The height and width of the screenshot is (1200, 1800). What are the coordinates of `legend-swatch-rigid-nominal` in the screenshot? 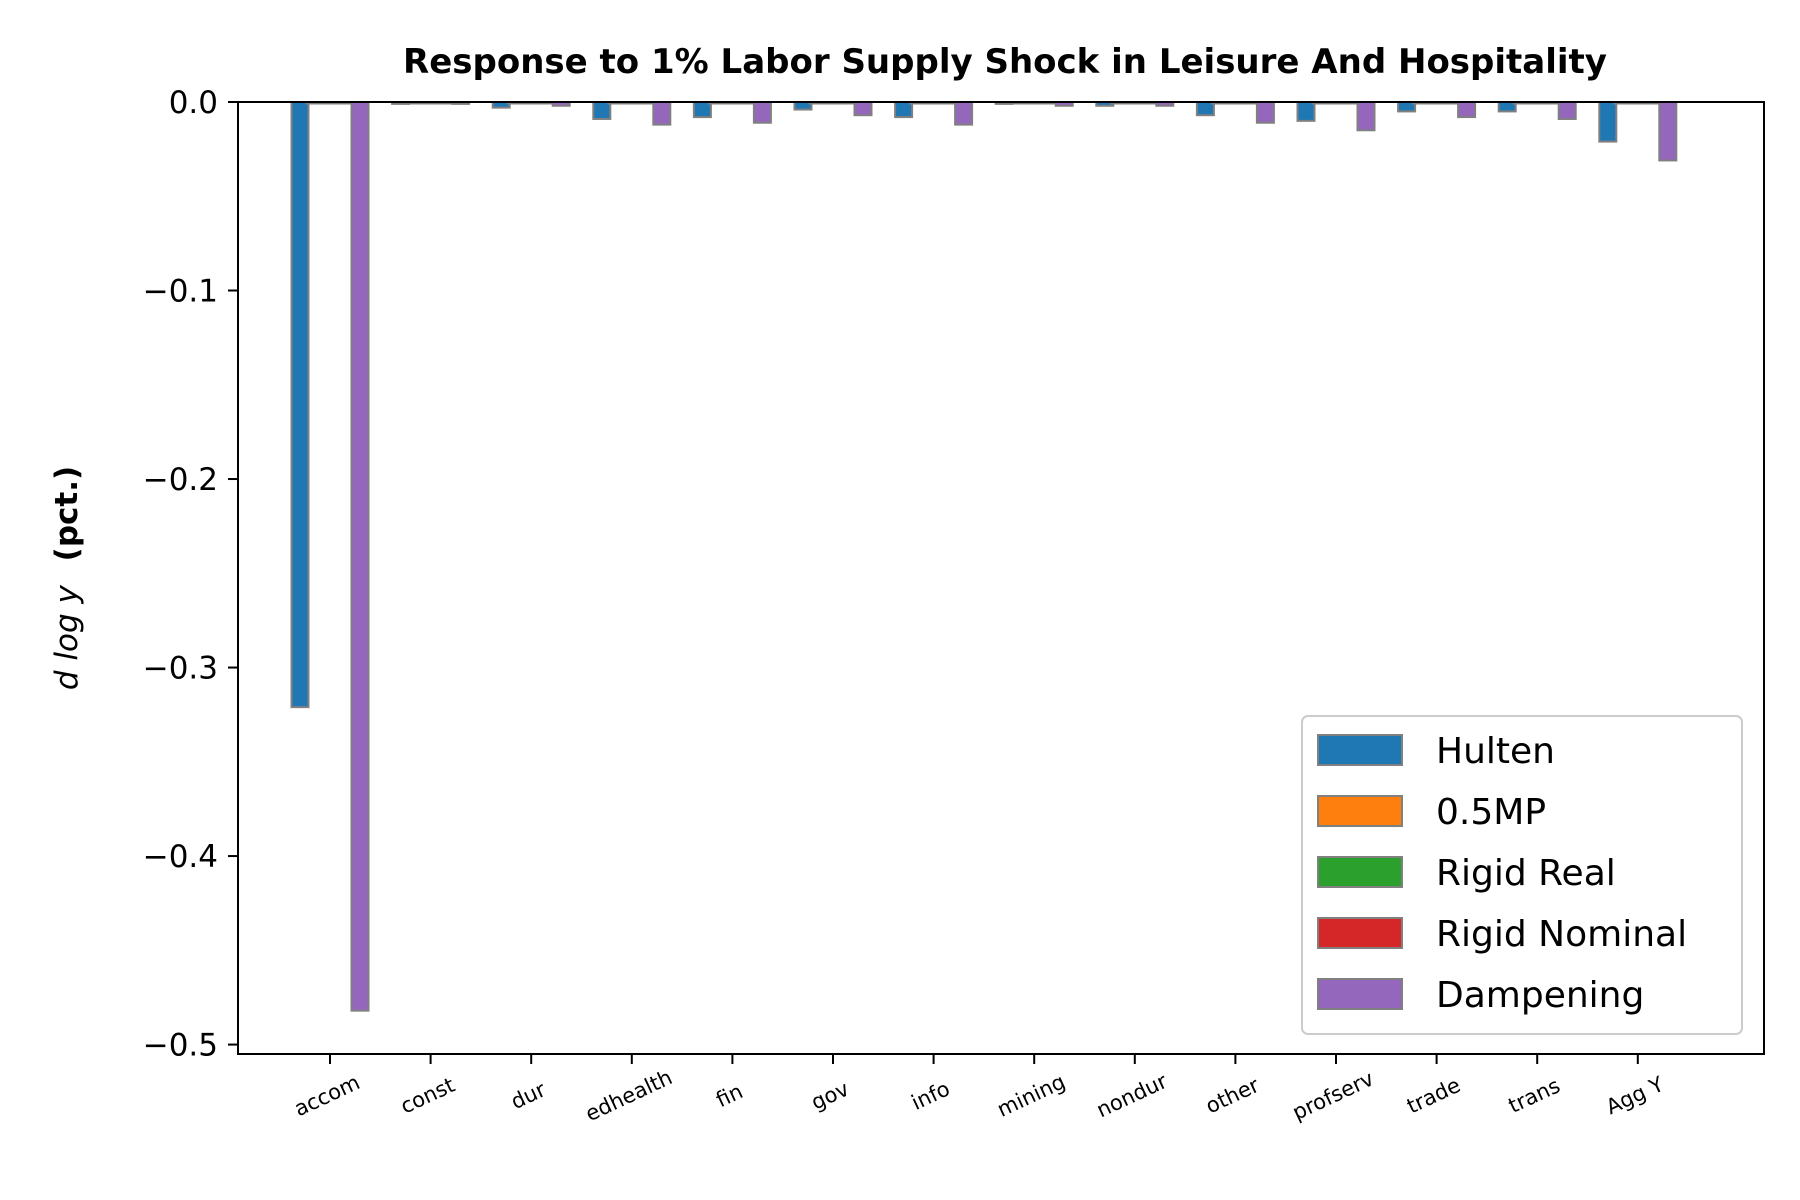 It's located at (1360, 933).